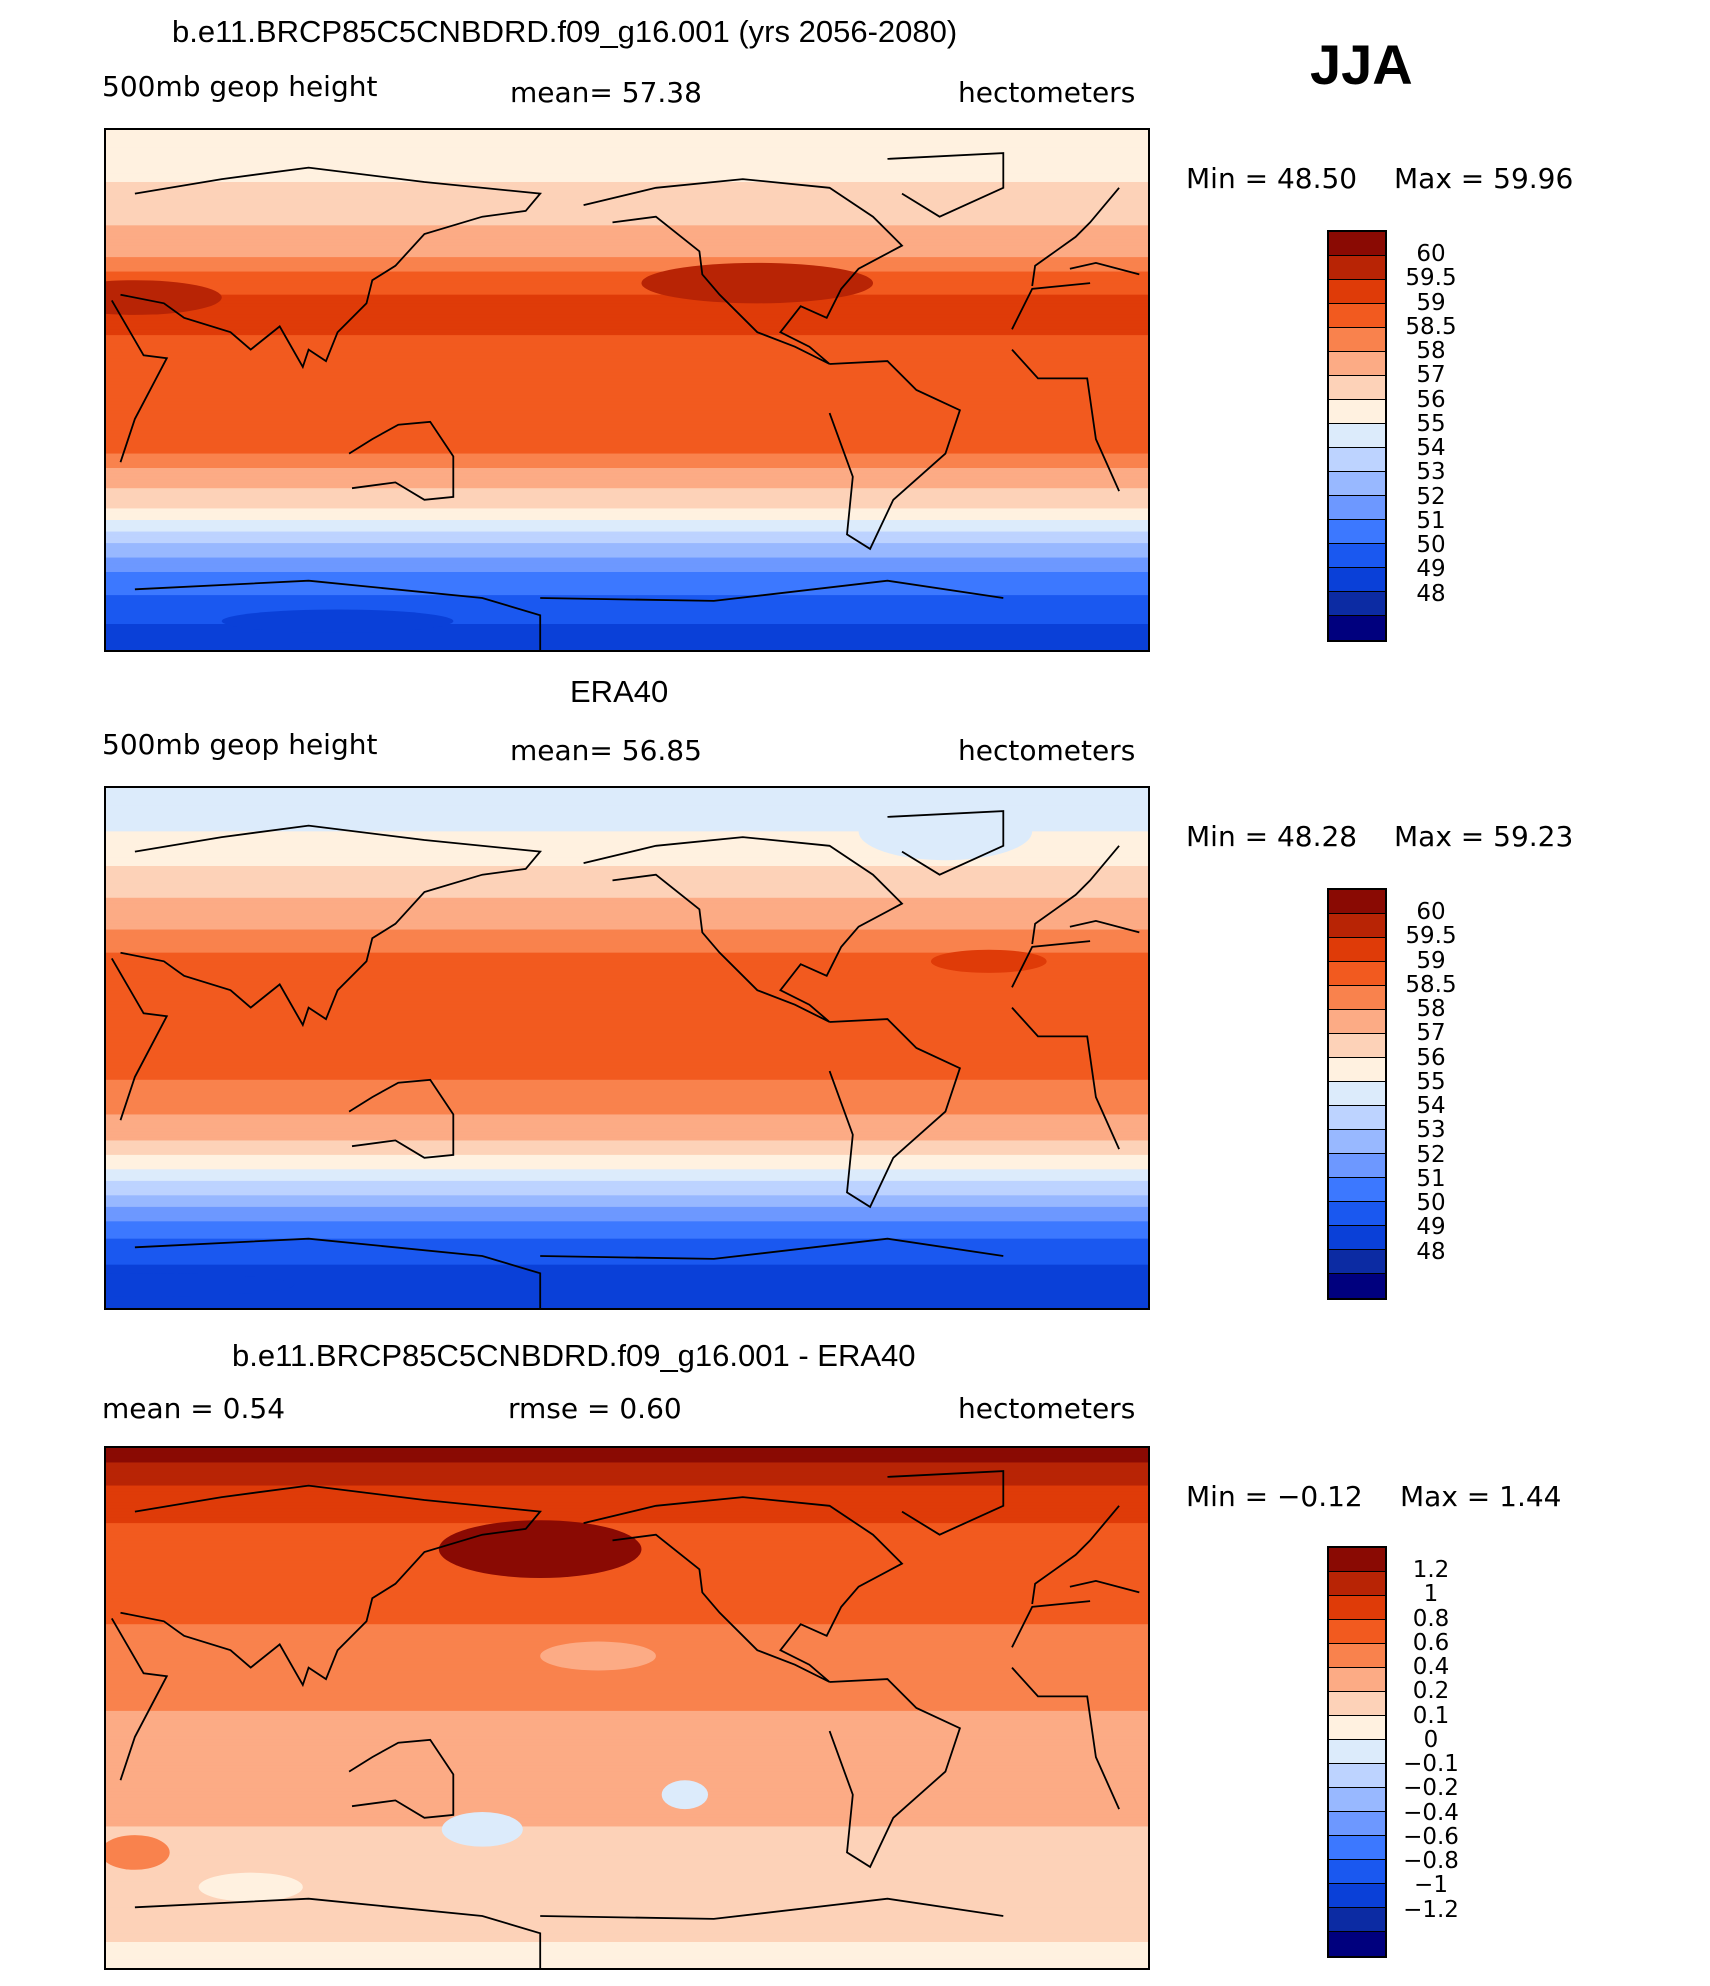 This screenshot has width=1710, height=1986. What do you see at coordinates (1431, 1009) in the screenshot?
I see `colorbar-tick-label: 58` at bounding box center [1431, 1009].